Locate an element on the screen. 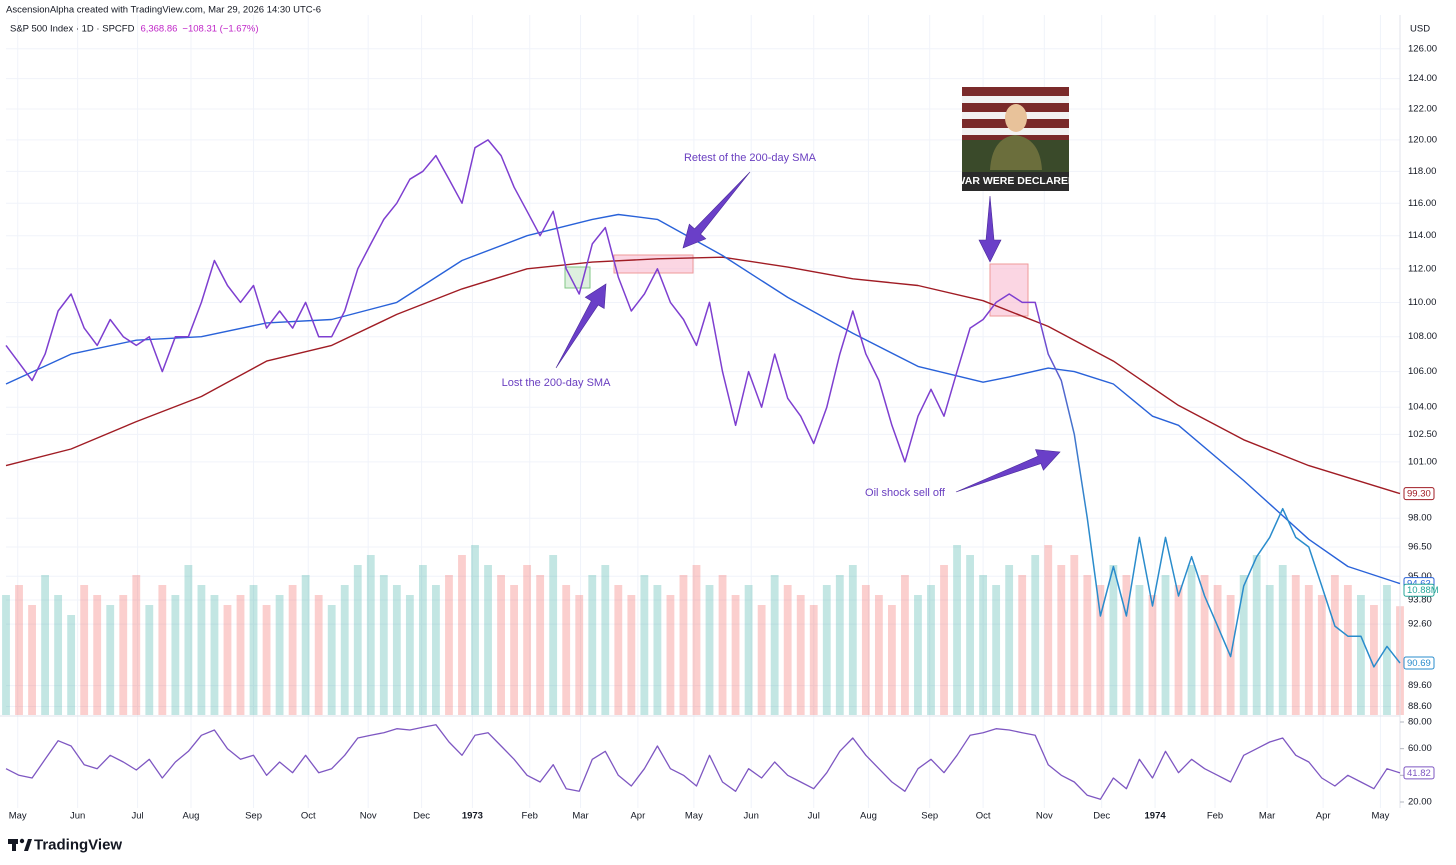  last-value-label: 10.88M is located at coordinates (1423, 590).